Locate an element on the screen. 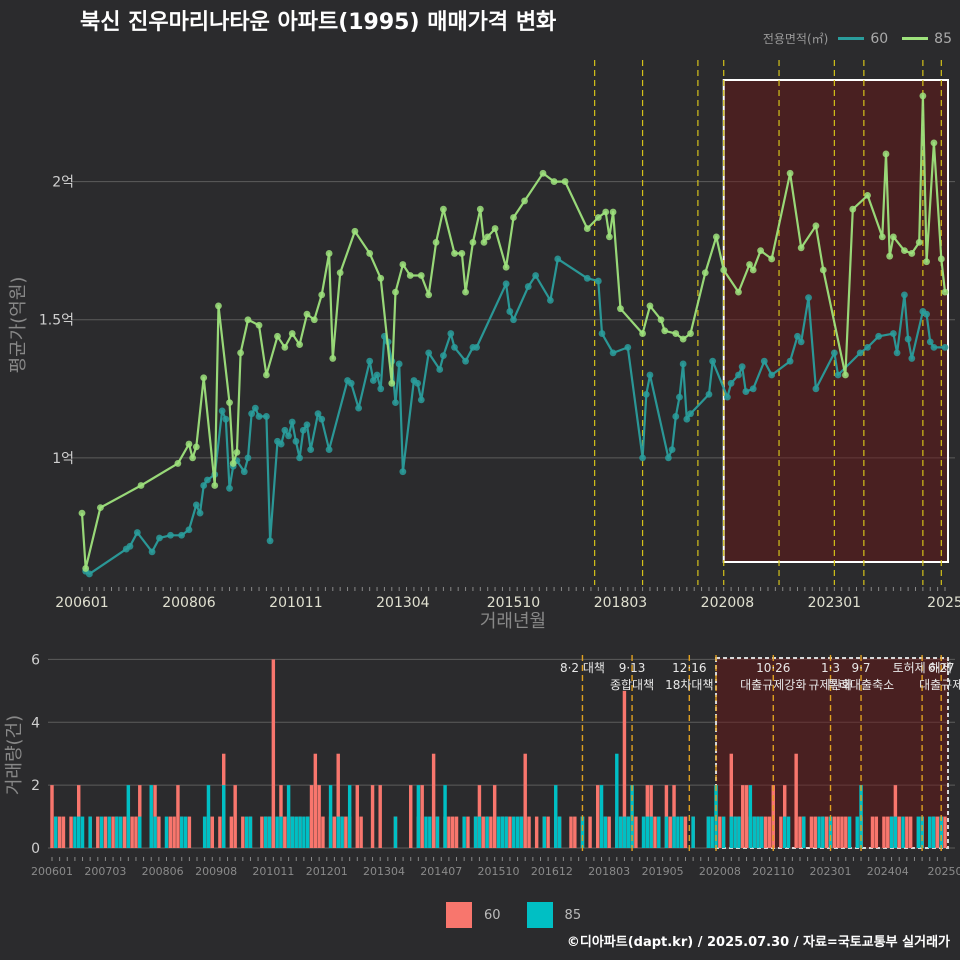  vol-x-tick-label-4: 201011 is located at coordinates (273, 871).